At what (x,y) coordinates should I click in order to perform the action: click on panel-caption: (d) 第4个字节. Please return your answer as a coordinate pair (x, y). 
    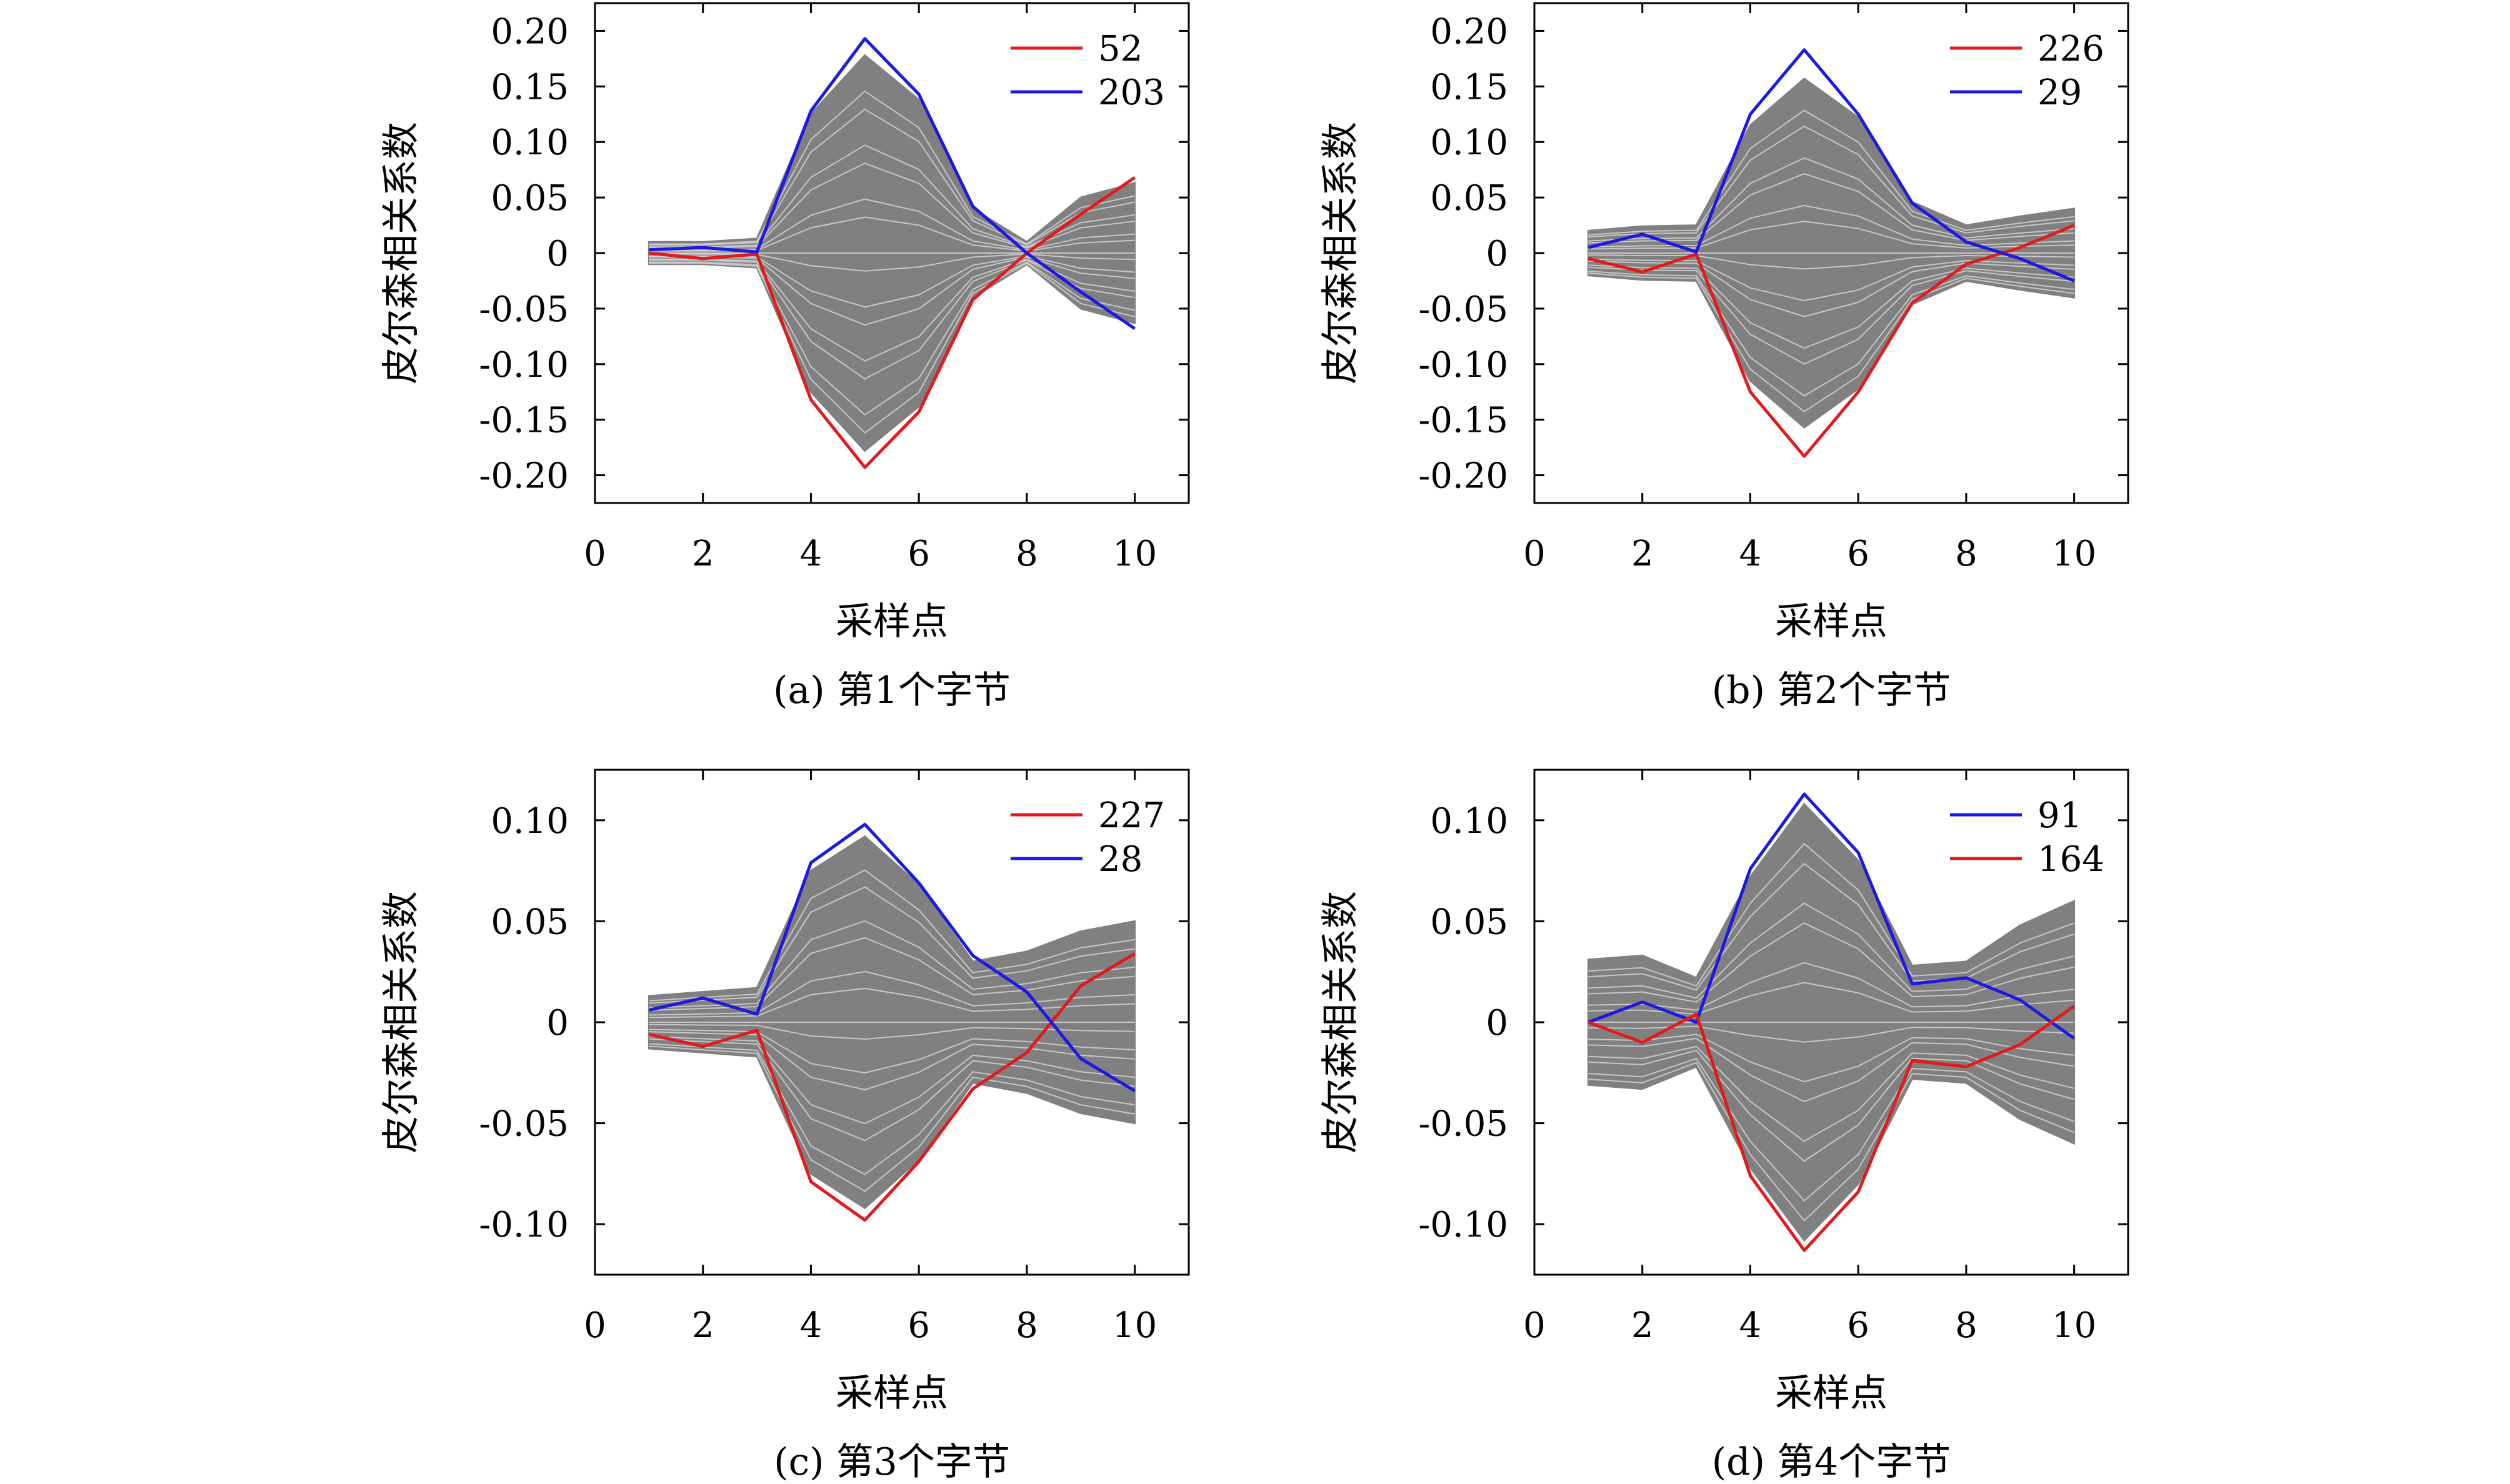
    Looking at the image, I should click on (1831, 1462).